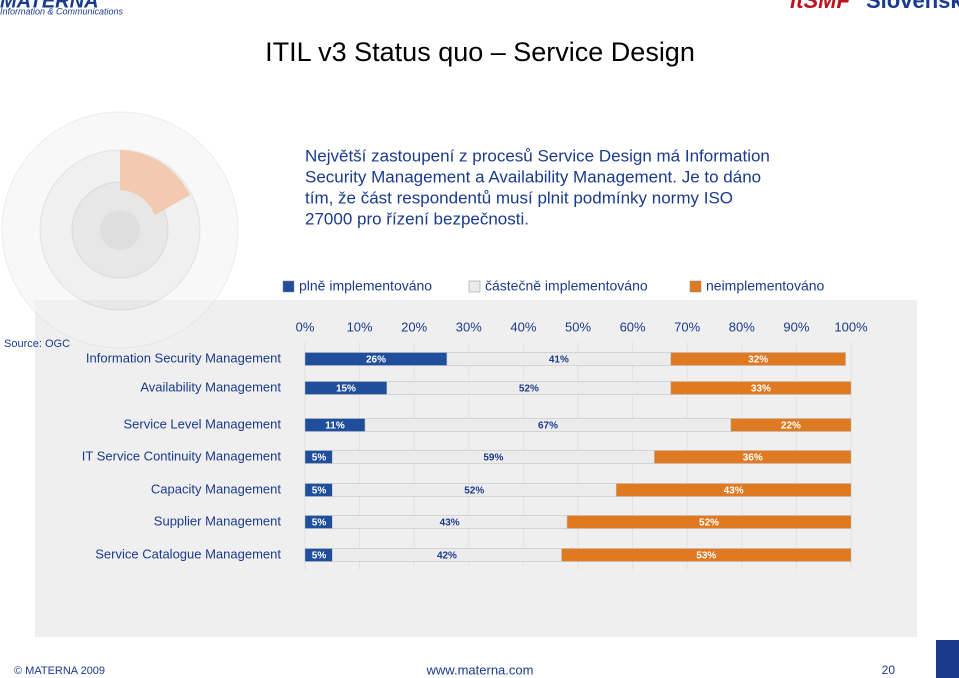 Image resolution: width=959 pixels, height=678 pixels. What do you see at coordinates (889, 670) in the screenshot?
I see `page-number: 20` at bounding box center [889, 670].